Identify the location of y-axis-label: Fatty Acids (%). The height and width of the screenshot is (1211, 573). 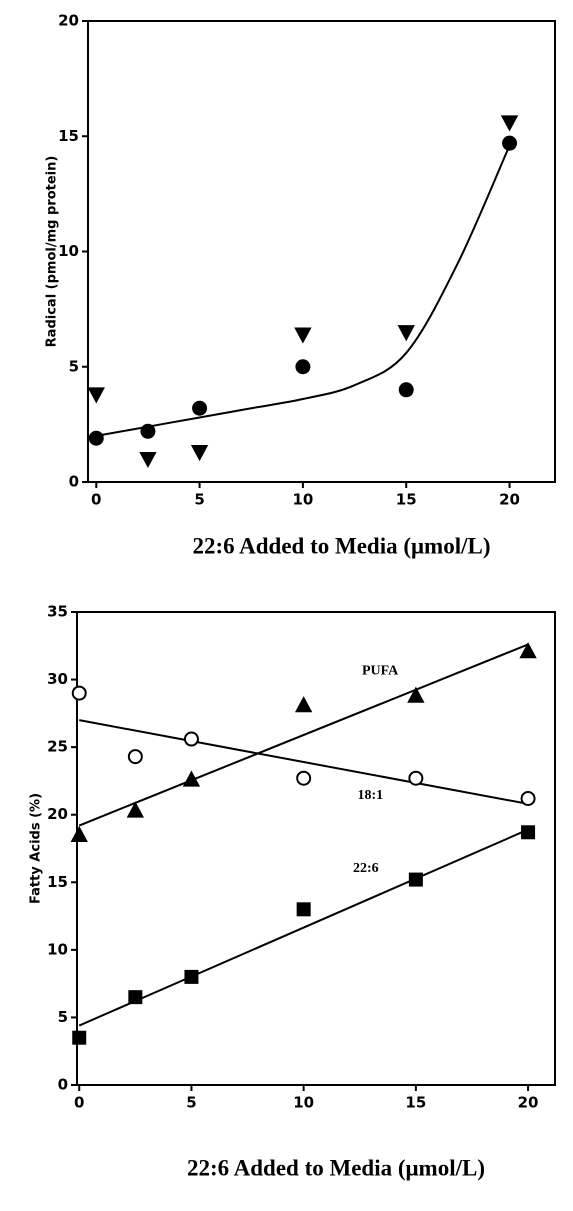
(36, 848).